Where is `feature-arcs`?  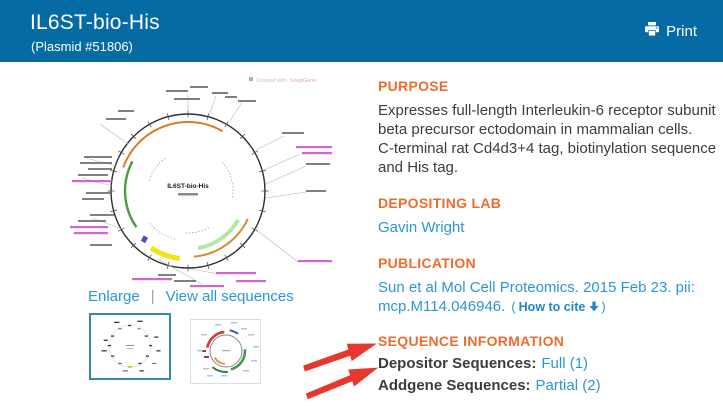 feature-arcs is located at coordinates (185, 191).